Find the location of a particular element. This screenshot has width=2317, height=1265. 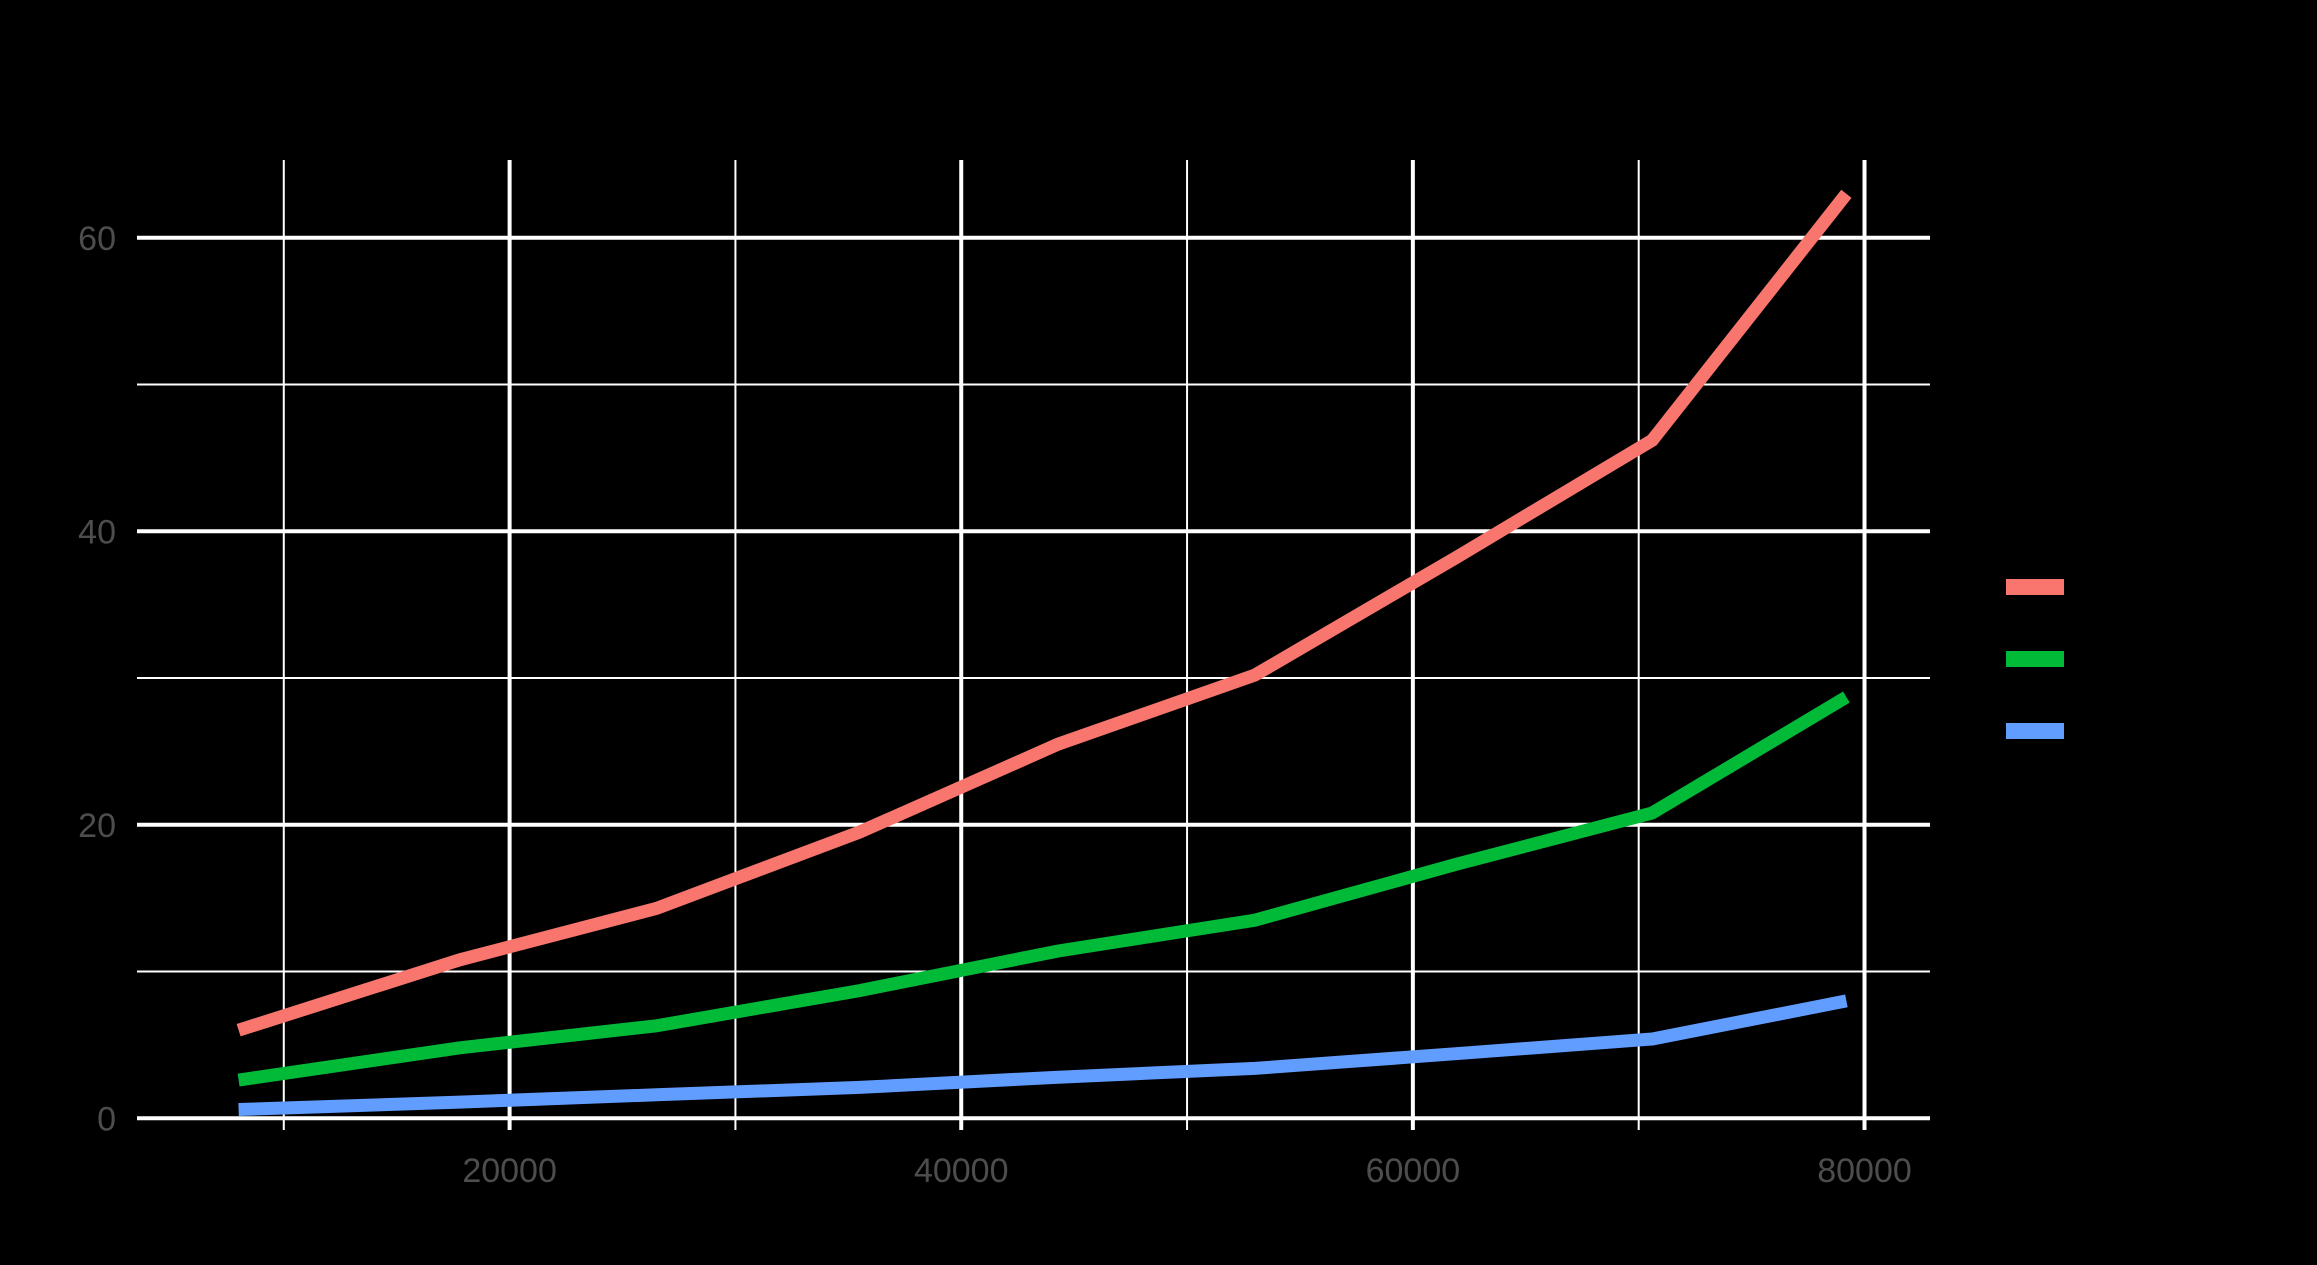

y-tick-label: 20 is located at coordinates (97, 826).